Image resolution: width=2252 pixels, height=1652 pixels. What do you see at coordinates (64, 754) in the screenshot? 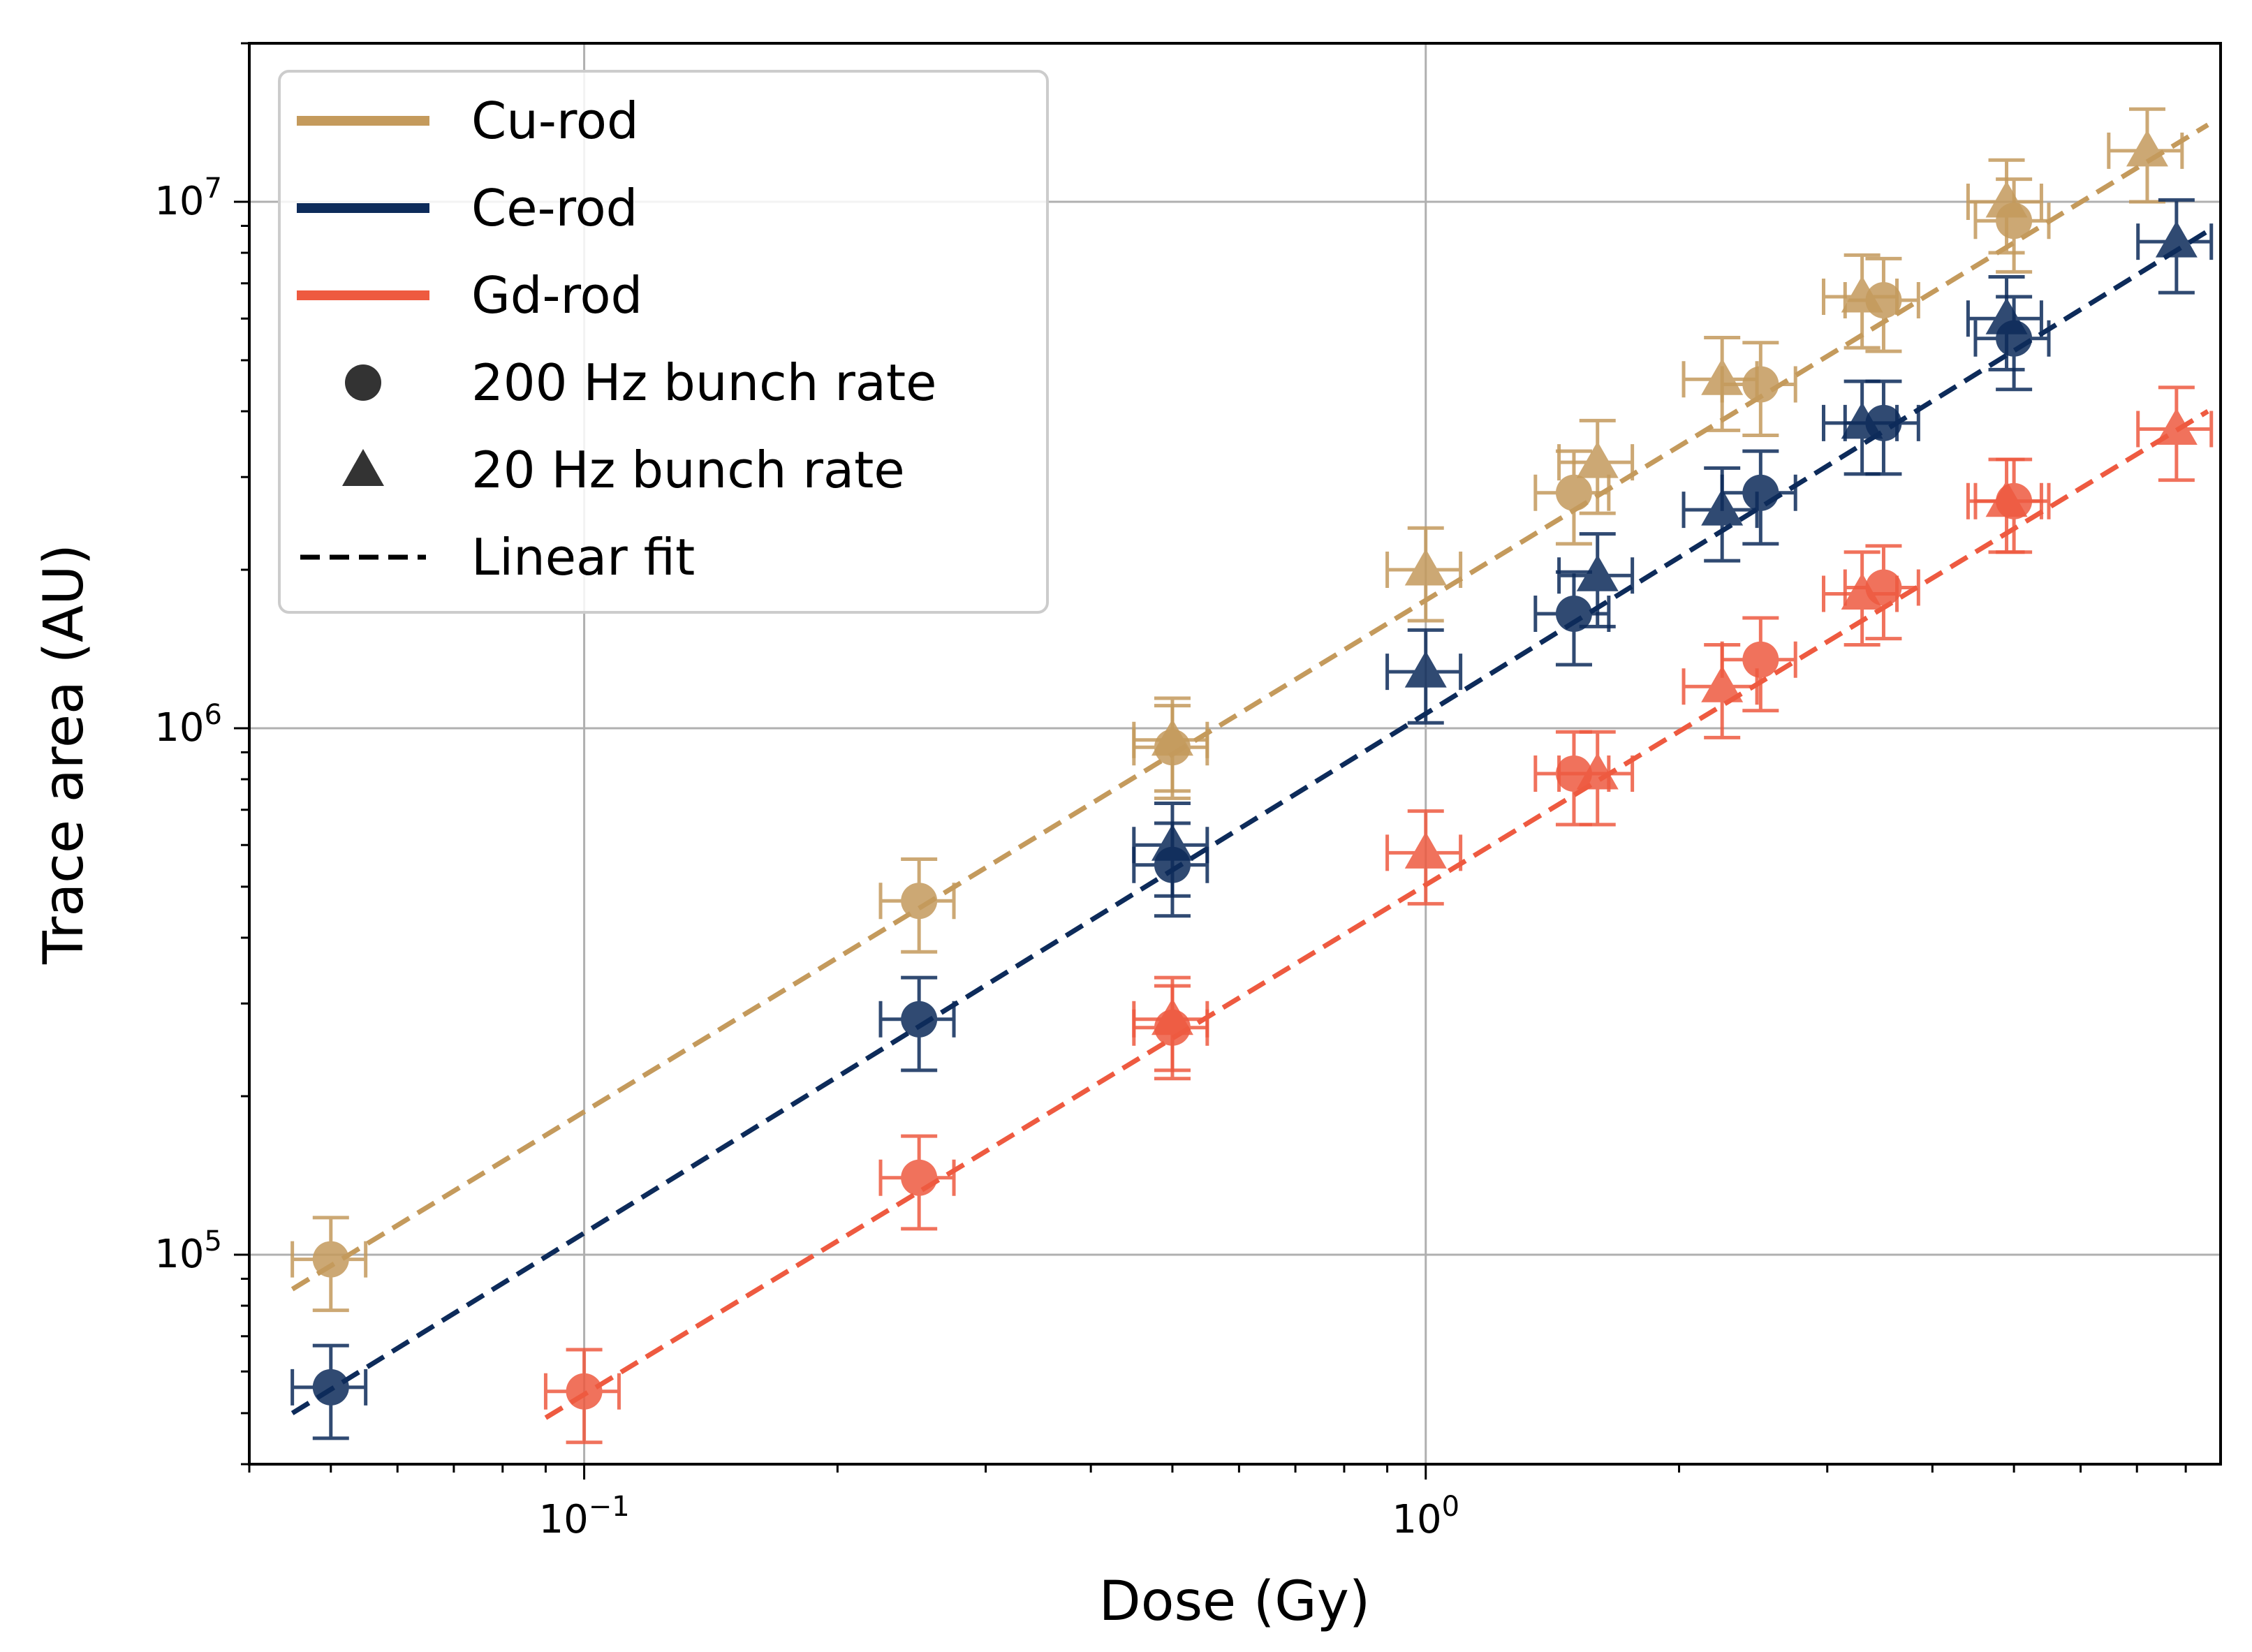
I see `y-axis-title: Trace area (AU)` at bounding box center [64, 754].